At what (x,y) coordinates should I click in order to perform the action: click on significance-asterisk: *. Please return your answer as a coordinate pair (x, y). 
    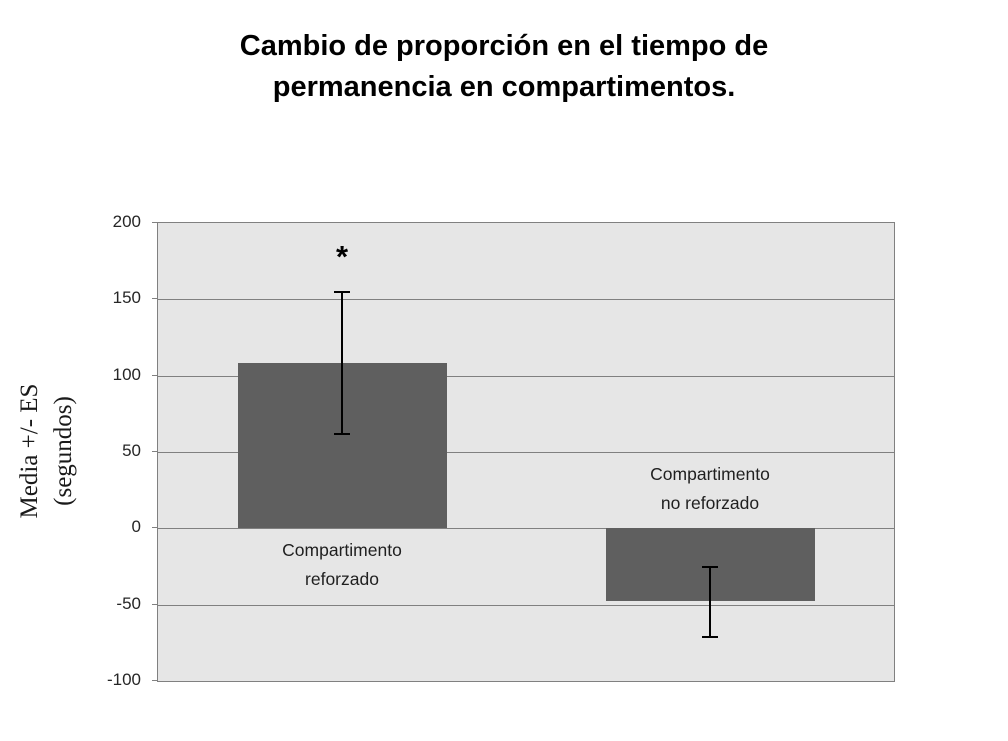
    Looking at the image, I should click on (342, 256).